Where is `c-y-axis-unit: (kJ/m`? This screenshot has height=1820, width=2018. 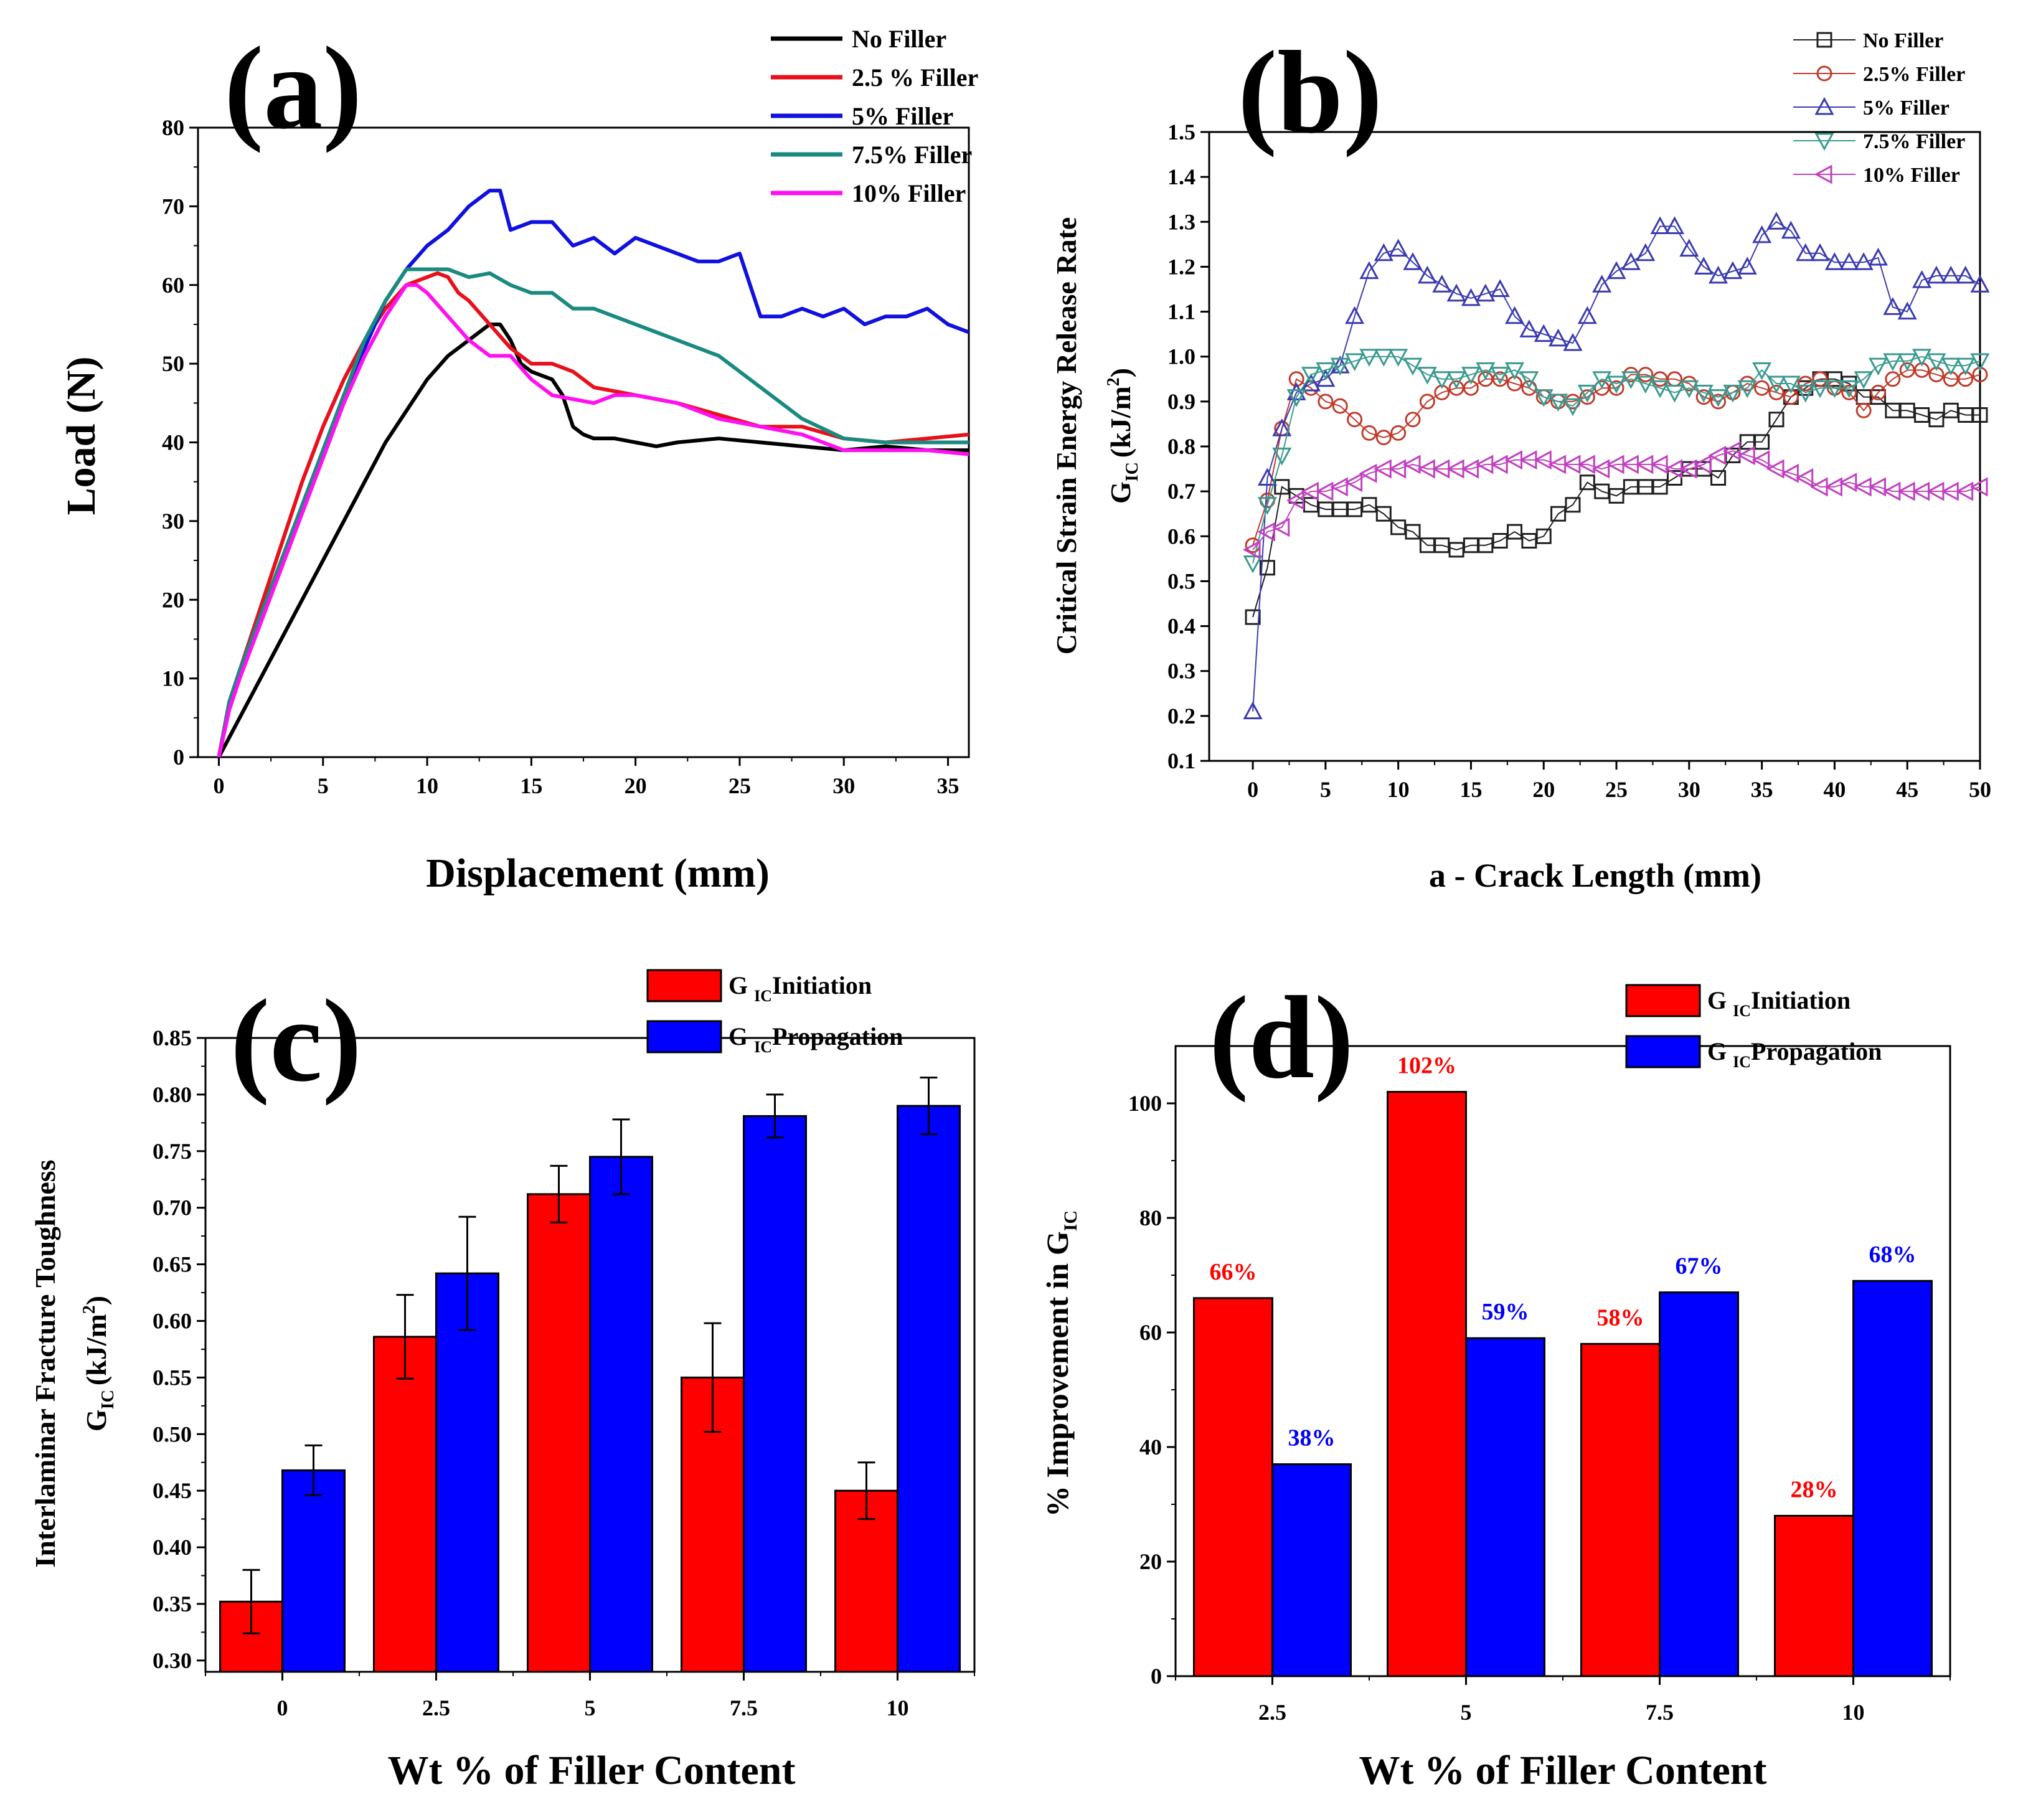 c-y-axis-unit: (kJ/m is located at coordinates (96, 1349).